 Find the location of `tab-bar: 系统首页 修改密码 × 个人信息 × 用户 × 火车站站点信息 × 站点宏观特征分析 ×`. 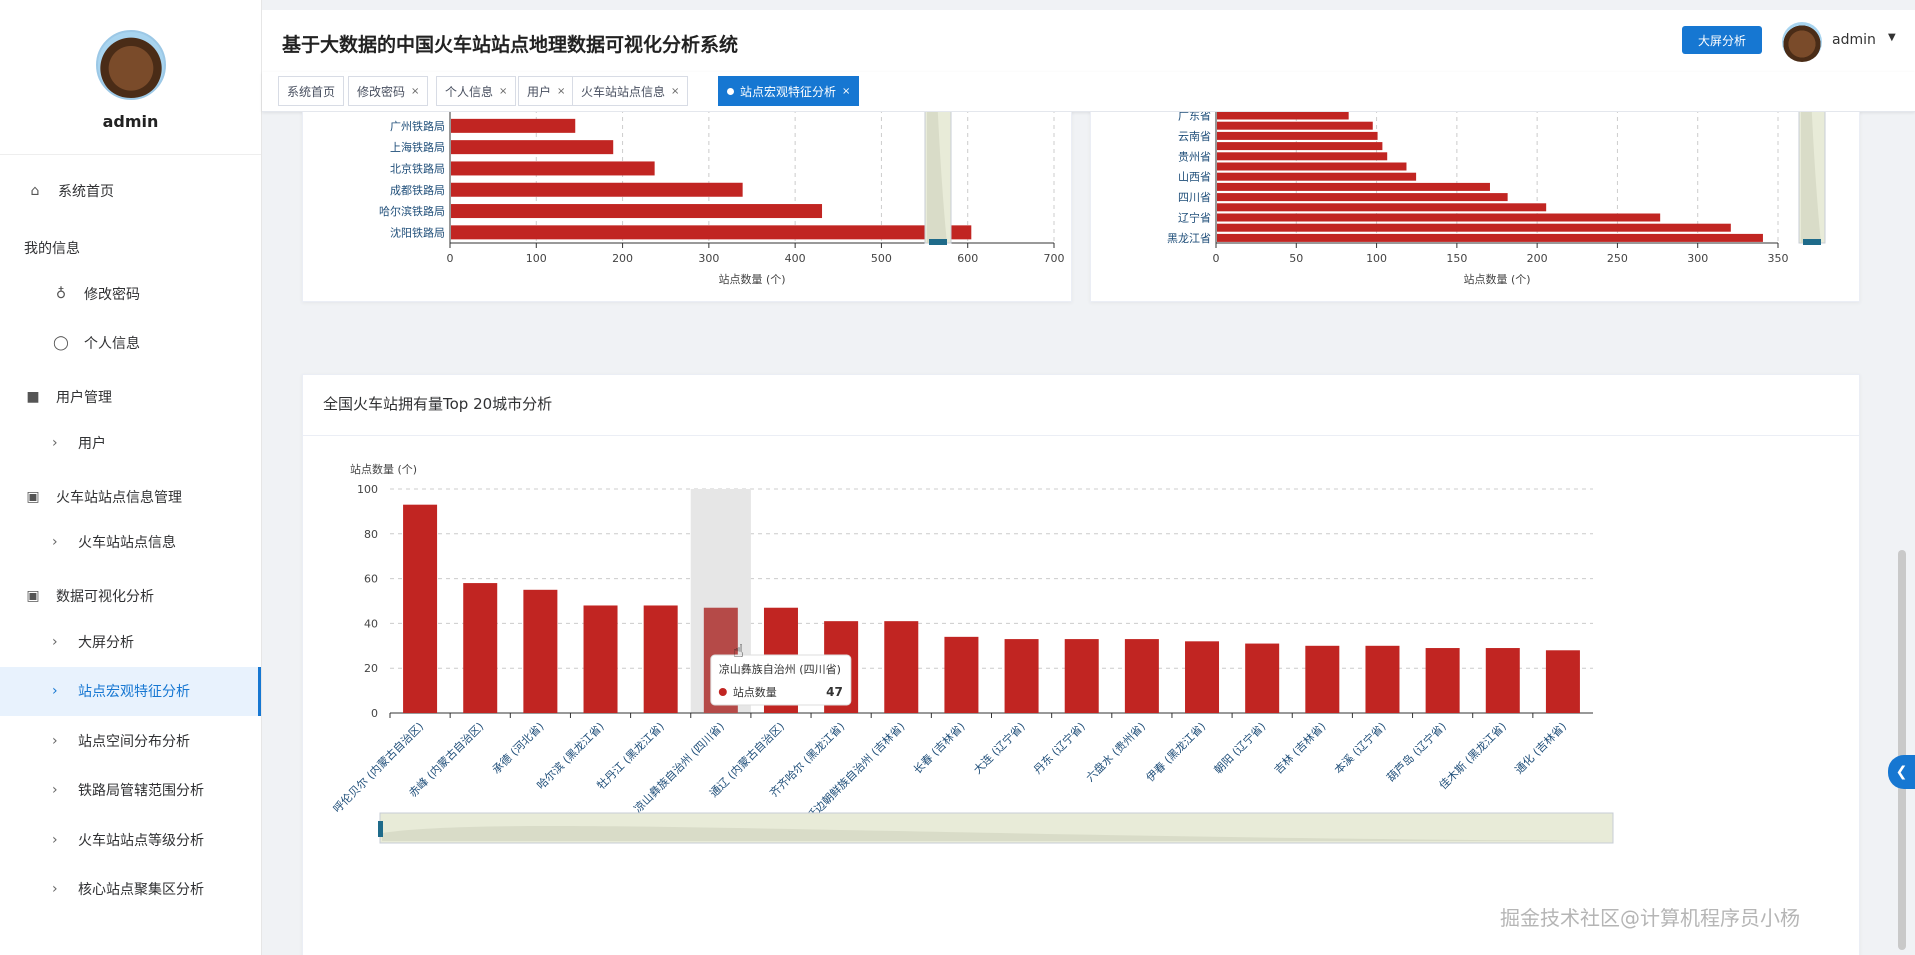

tab-bar: 系统首页 修改密码 × 个人信息 × 用户 × 火车站站点信息 × 站点宏观特征分析 × is located at coordinates (1088, 92).